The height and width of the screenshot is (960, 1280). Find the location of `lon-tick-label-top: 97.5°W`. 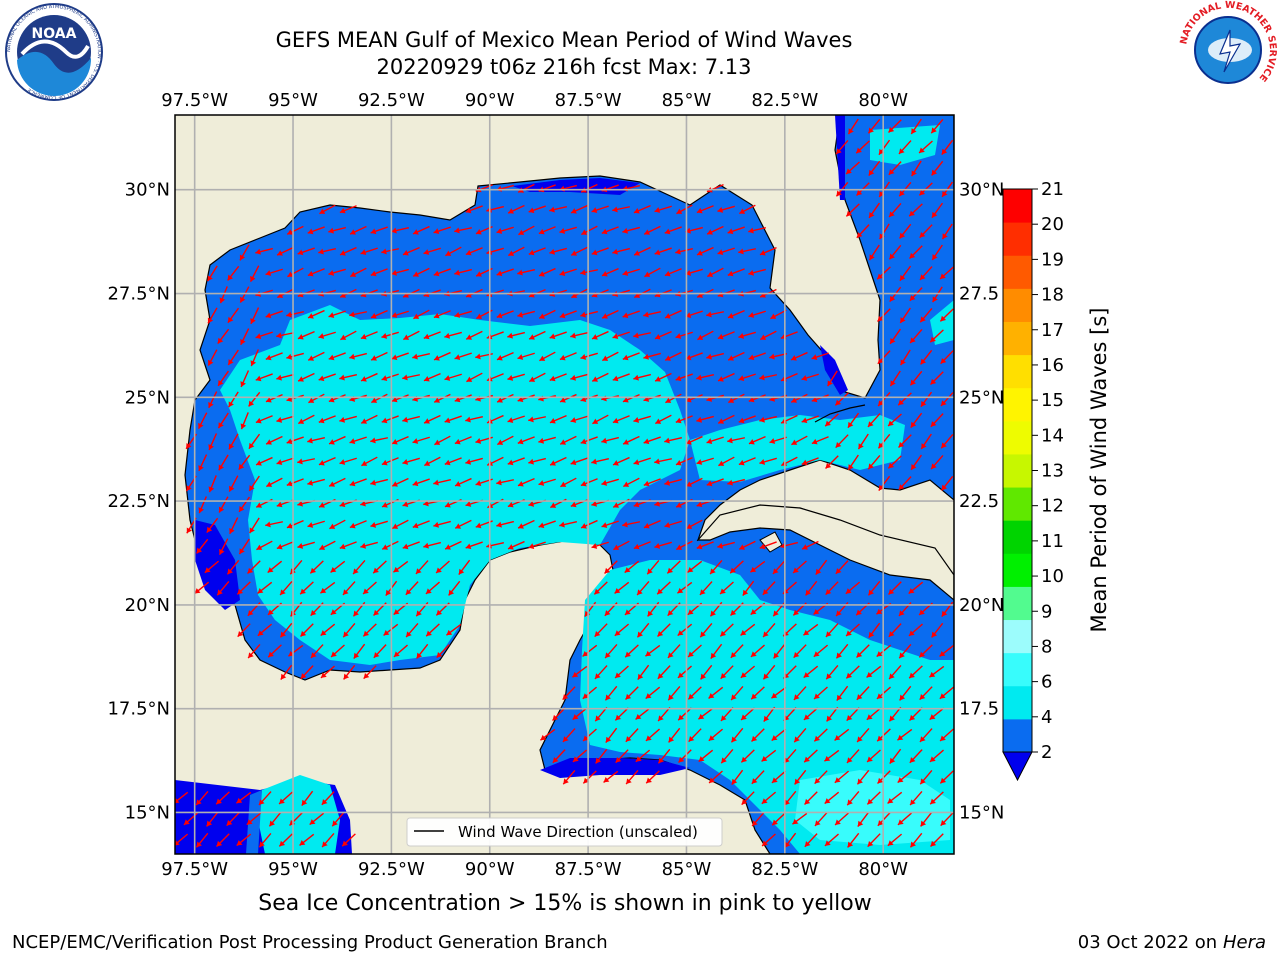

lon-tick-label-top: 97.5°W is located at coordinates (194, 100).